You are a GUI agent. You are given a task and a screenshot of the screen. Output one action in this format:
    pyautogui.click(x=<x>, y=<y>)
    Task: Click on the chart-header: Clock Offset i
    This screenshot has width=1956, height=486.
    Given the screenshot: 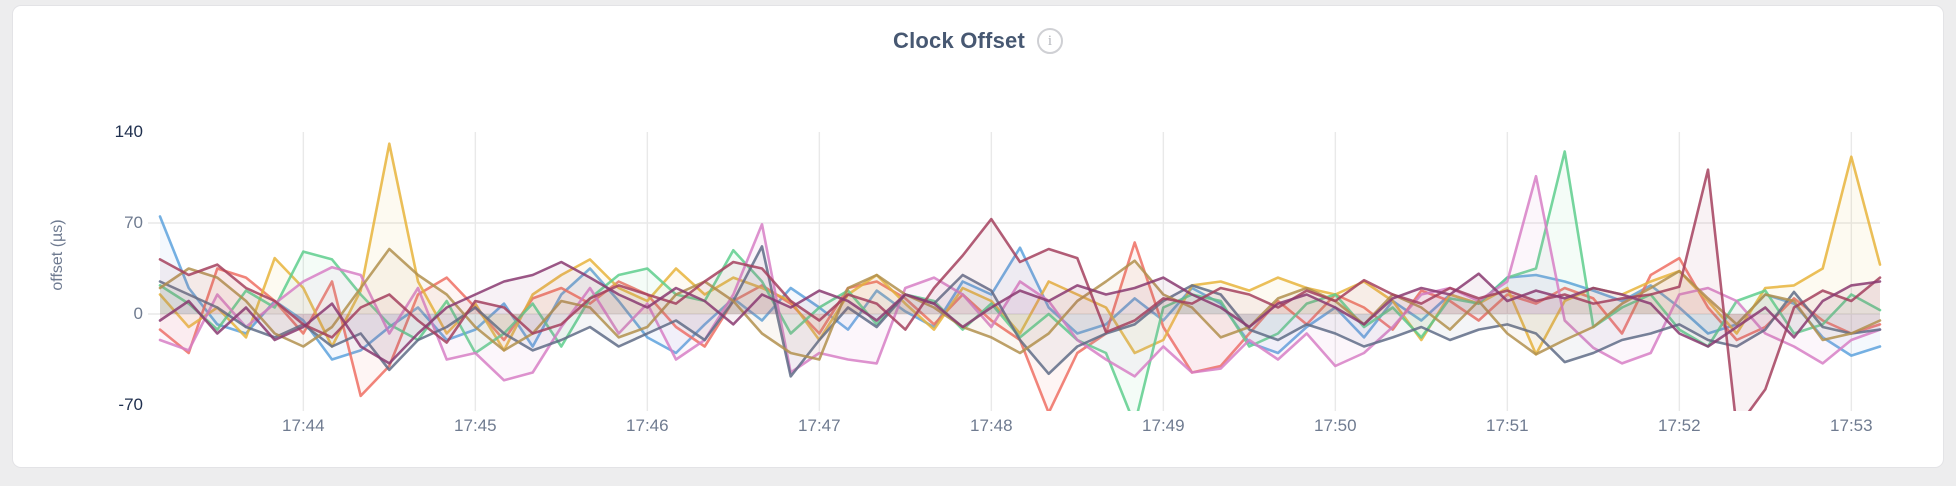 What is the action you would take?
    pyautogui.click(x=978, y=41)
    